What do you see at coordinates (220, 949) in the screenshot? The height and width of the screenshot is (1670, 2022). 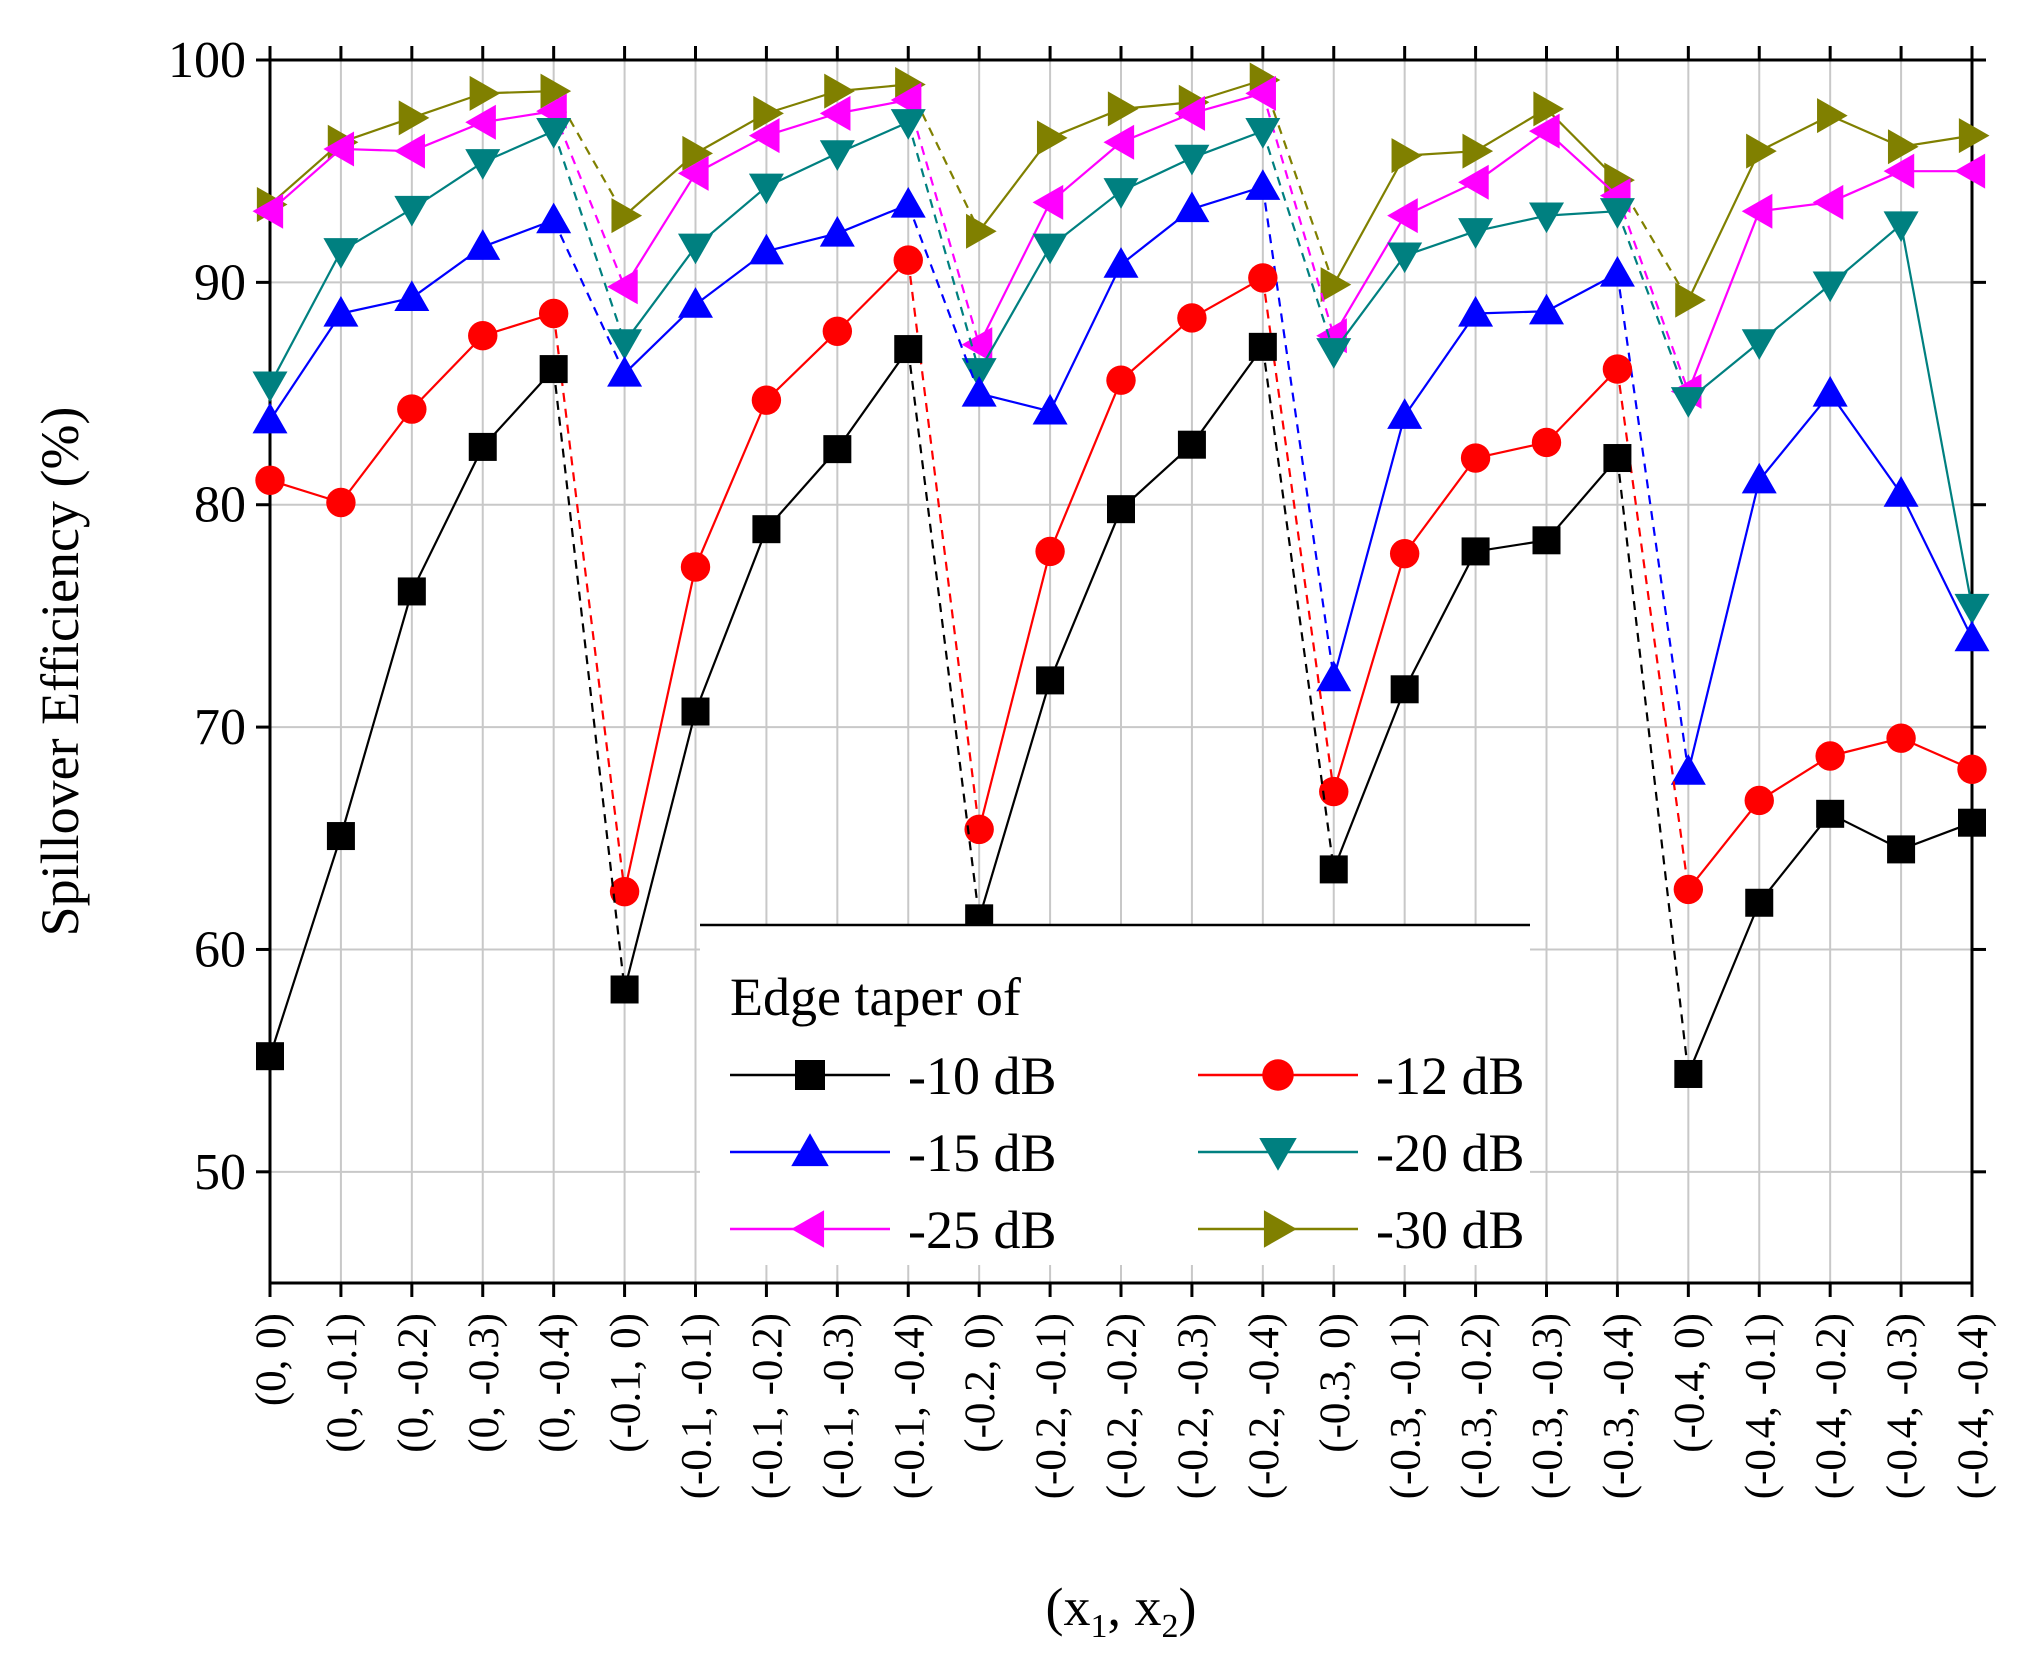 I see `y-tick-label: 60` at bounding box center [220, 949].